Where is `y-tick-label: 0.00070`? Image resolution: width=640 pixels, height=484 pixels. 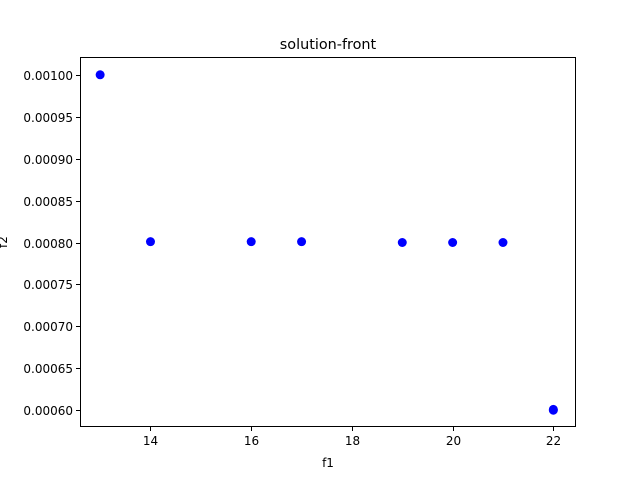 y-tick-label: 0.00070 is located at coordinates (48, 327).